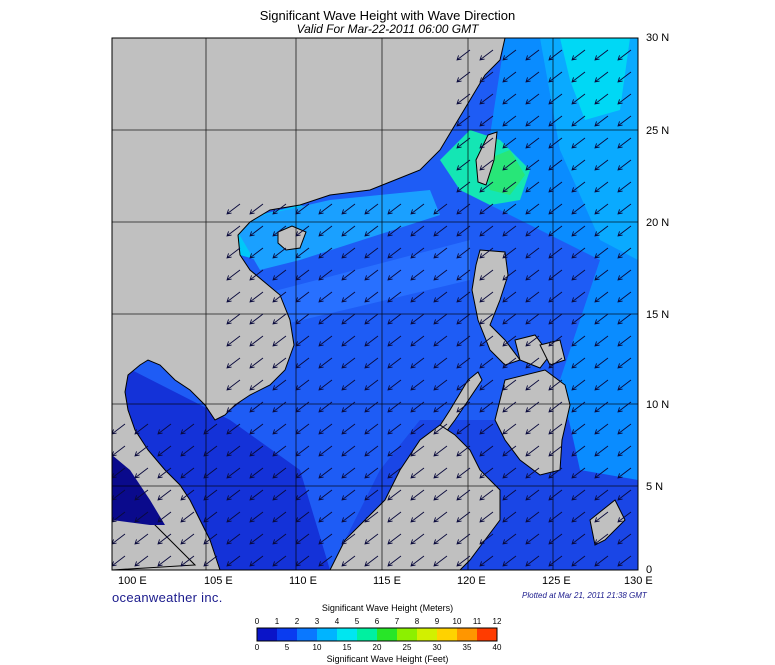  What do you see at coordinates (457, 621) in the screenshot?
I see `colorbar-tick-meters: 10` at bounding box center [457, 621].